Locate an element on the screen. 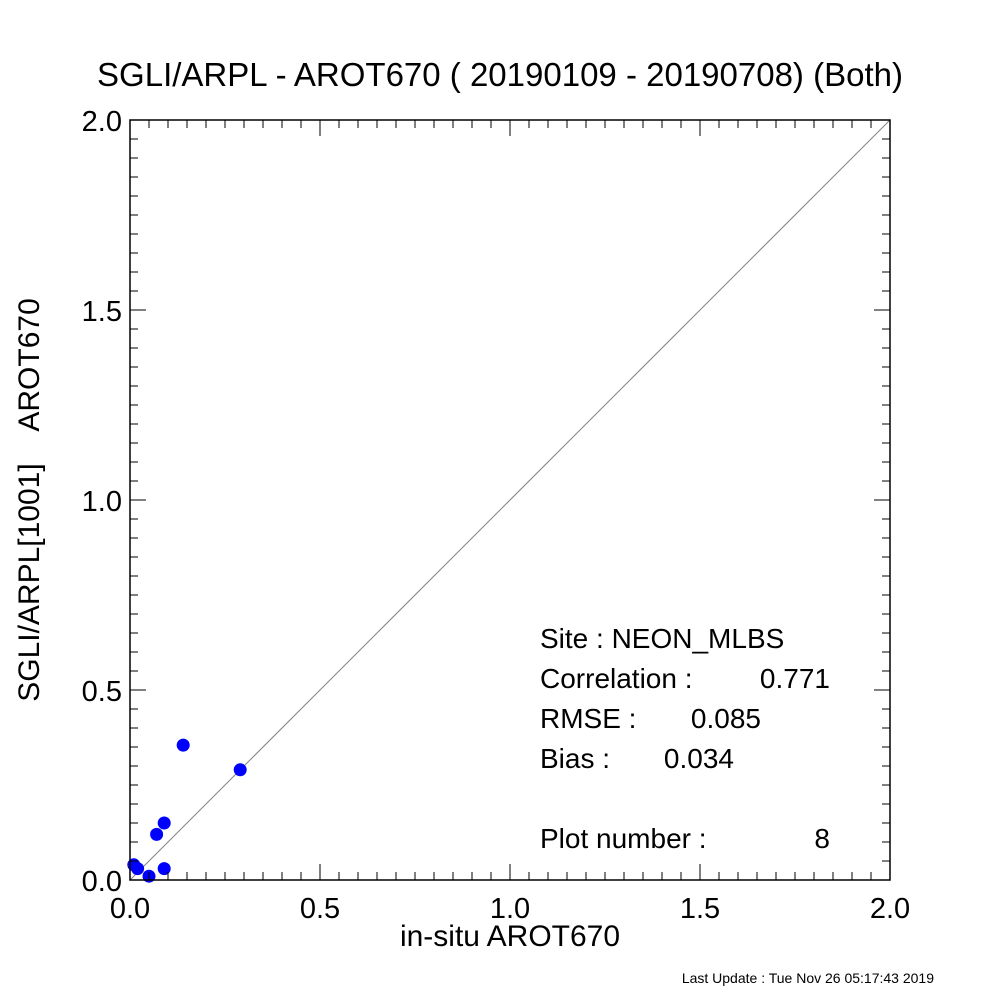 This screenshot has width=1000, height=1000. x-tick-label: 0.0 is located at coordinates (130, 909).